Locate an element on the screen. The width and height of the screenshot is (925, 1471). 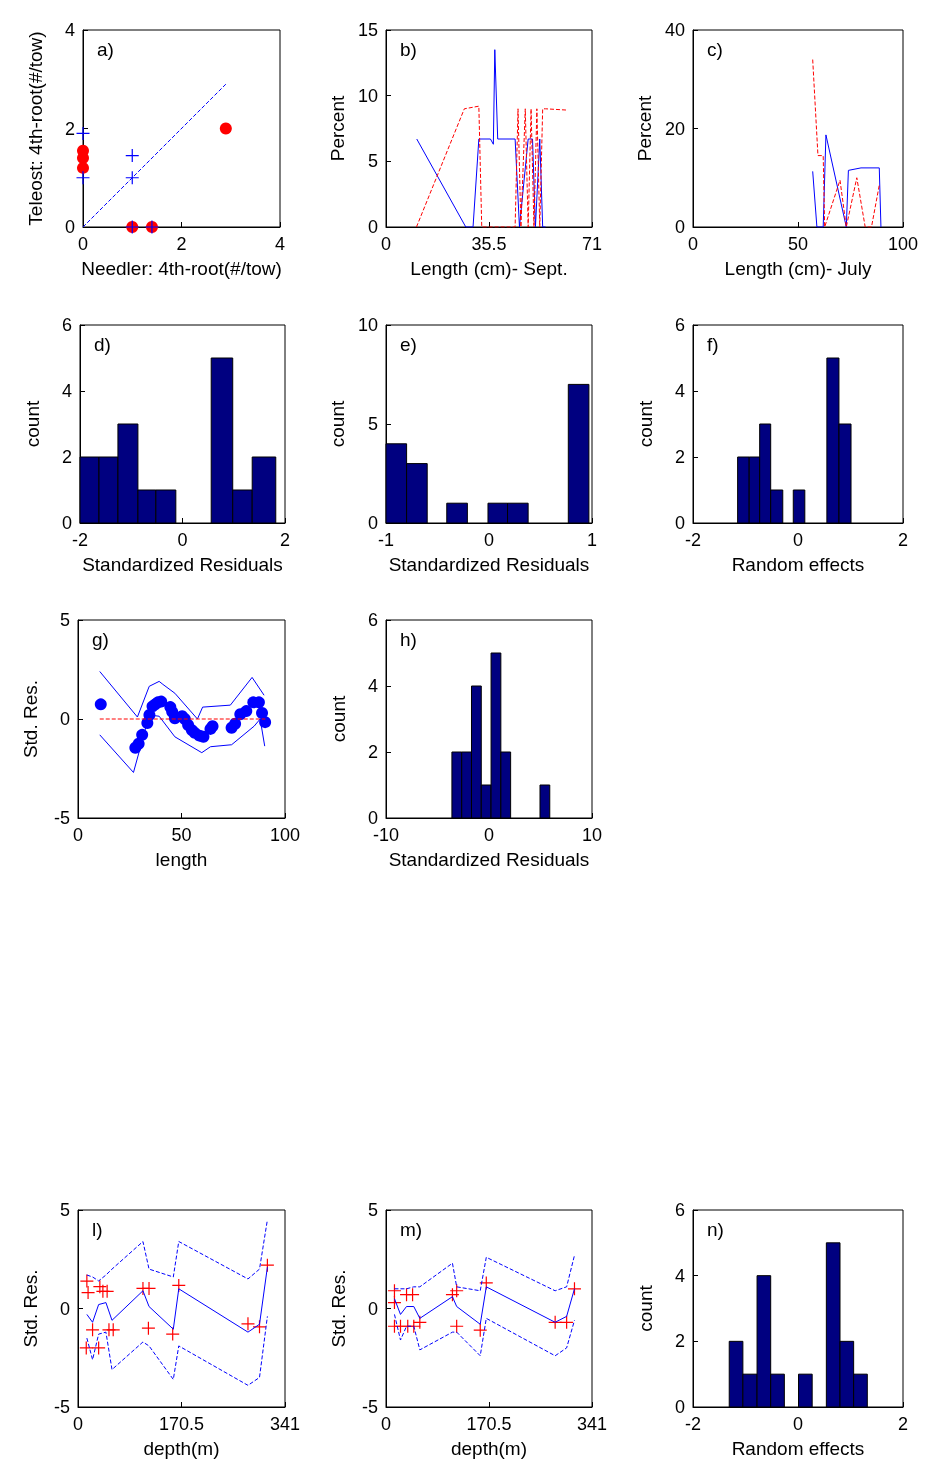
y-tick-label: 40 is located at coordinates (674, 30).